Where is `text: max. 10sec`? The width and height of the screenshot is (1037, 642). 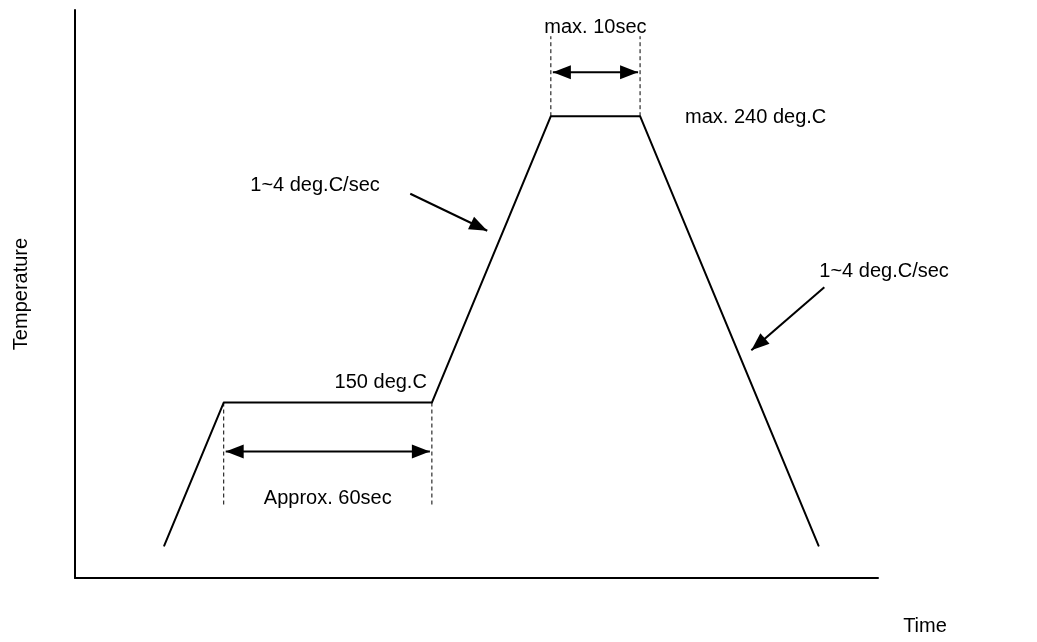 text: max. 10sec is located at coordinates (595, 26).